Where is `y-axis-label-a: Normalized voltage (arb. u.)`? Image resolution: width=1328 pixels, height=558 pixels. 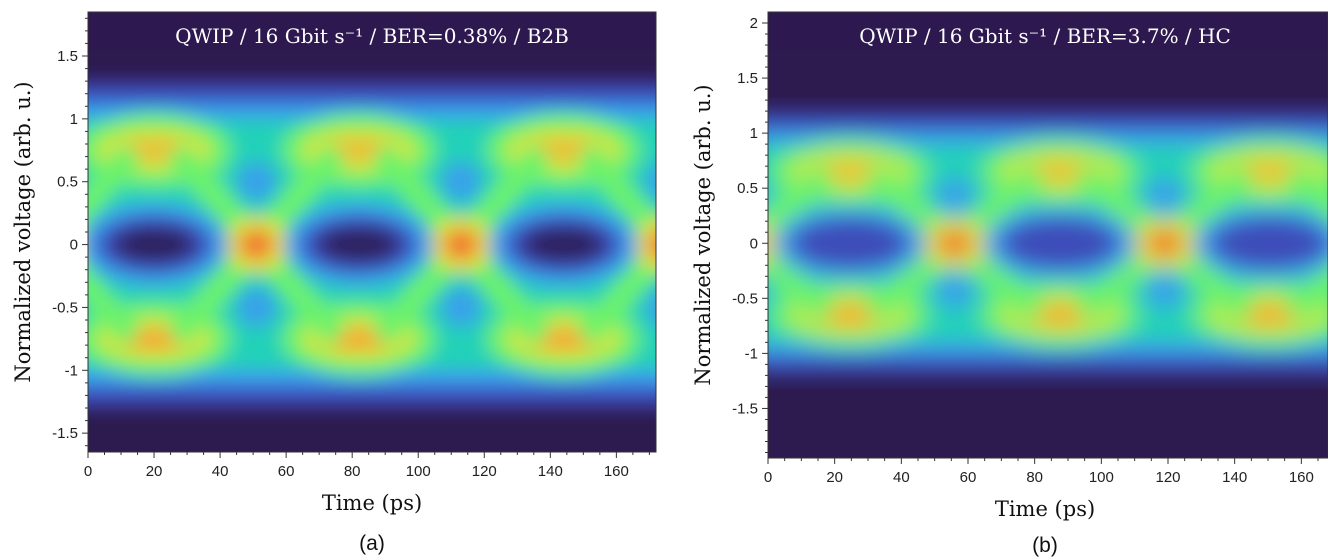 y-axis-label-a: Normalized voltage (arb. u.) is located at coordinates (23, 231).